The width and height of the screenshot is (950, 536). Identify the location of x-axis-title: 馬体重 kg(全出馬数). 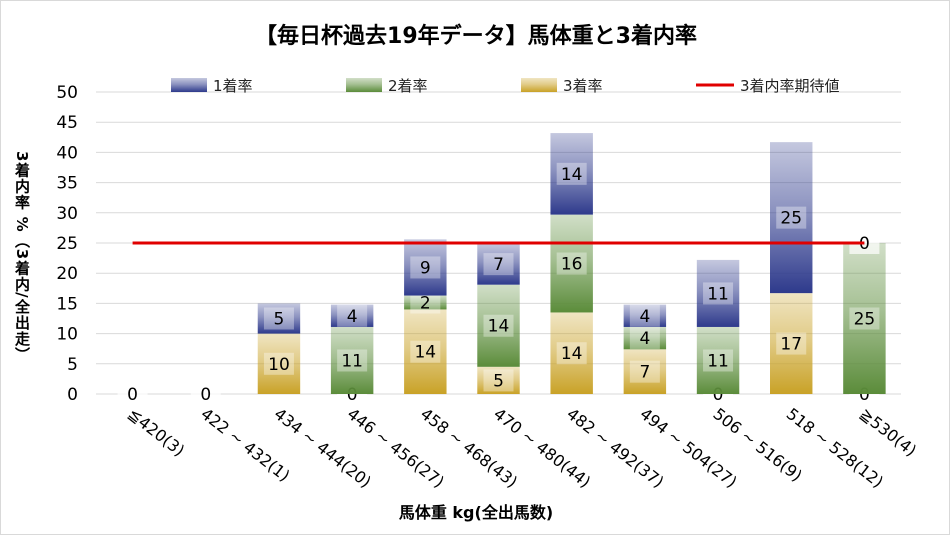
(476, 512).